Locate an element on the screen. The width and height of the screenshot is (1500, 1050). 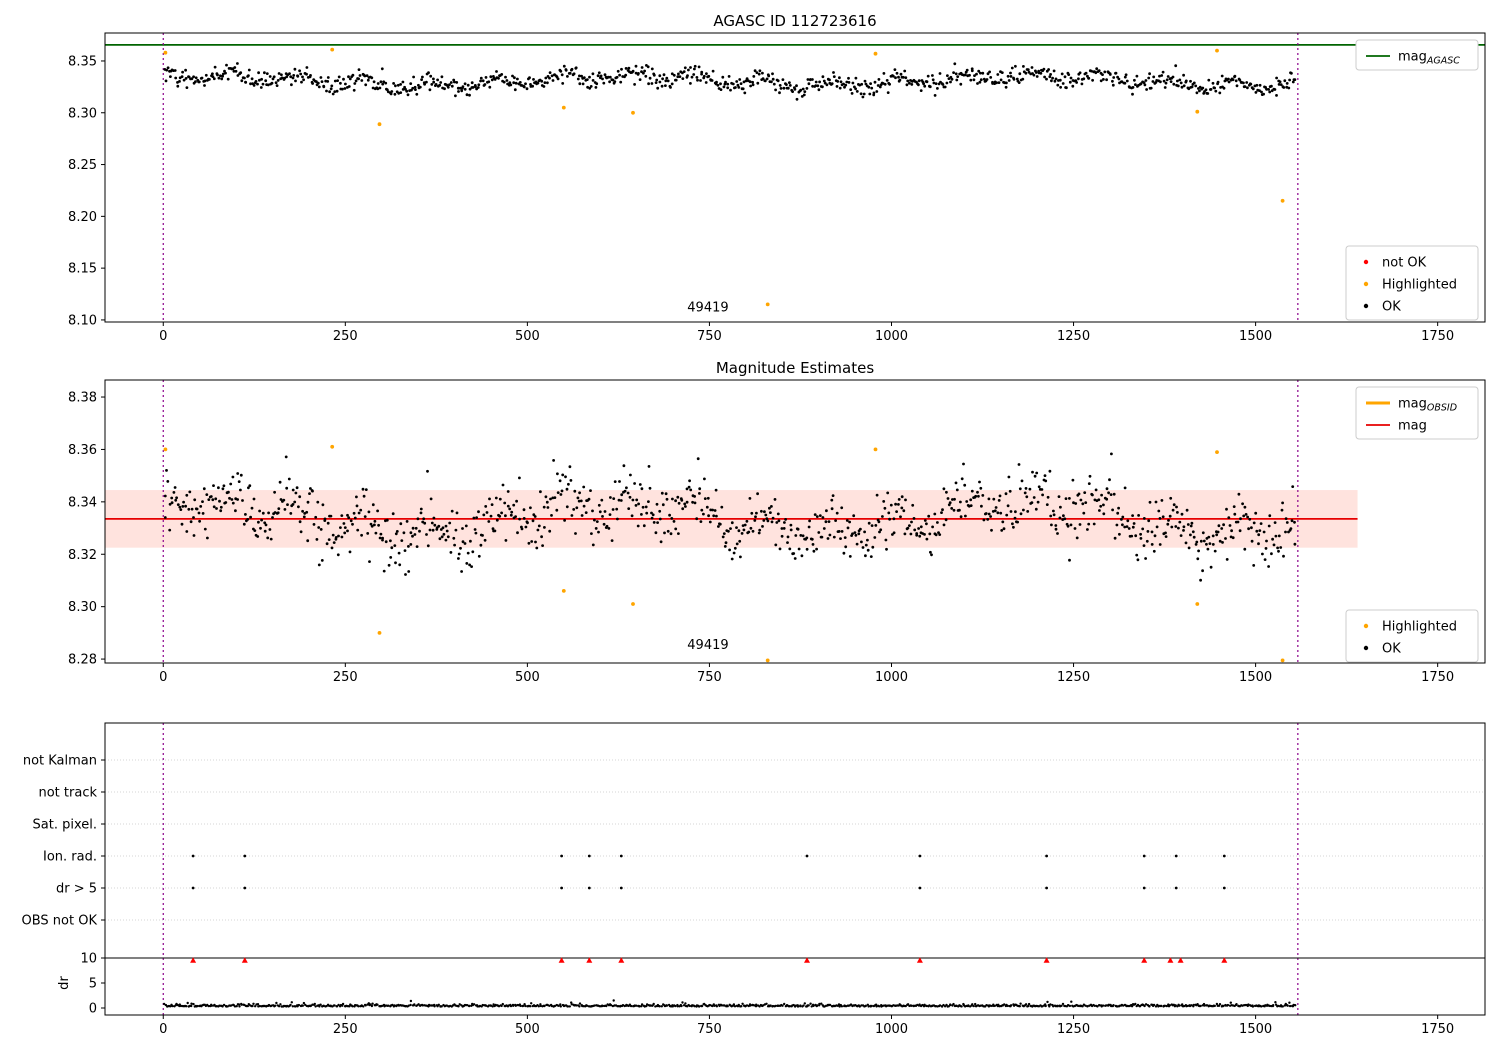
flag-category-label: dr > 5 is located at coordinates (76, 889).